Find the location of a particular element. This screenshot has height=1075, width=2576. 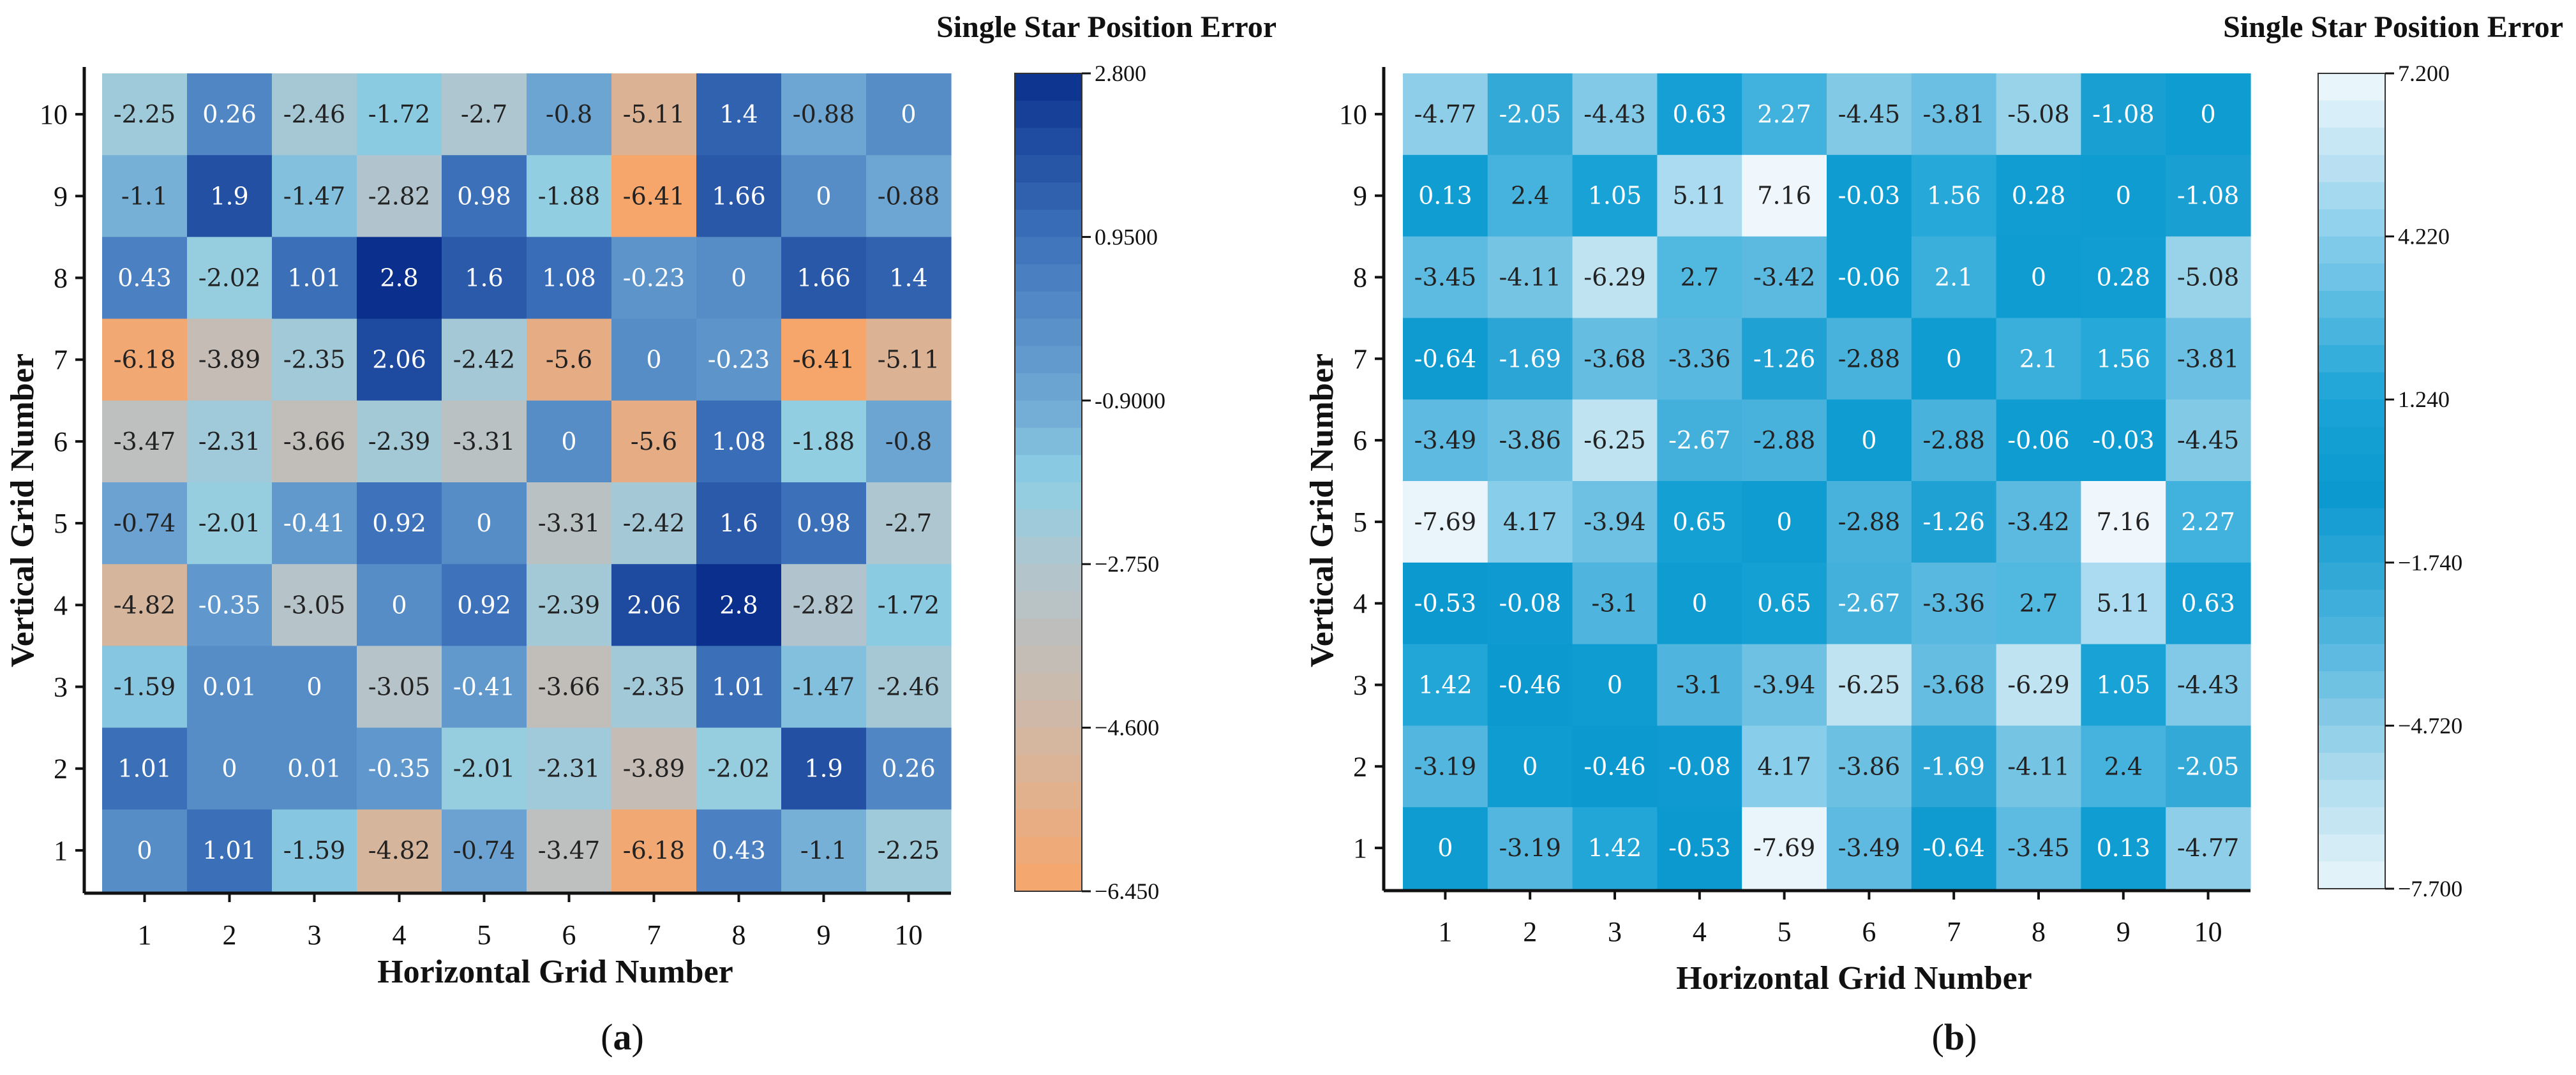

cell-value-label: -0.64 is located at coordinates (1953, 848).